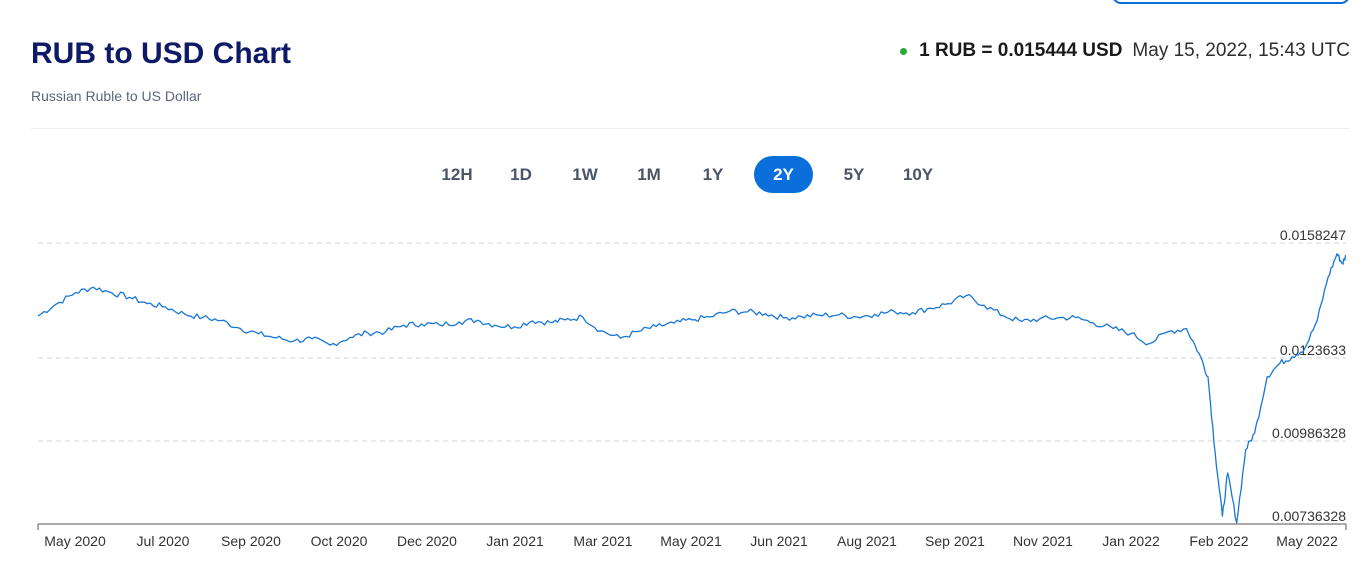  What do you see at coordinates (1313, 350) in the screenshot?
I see `y-tick-label: 0.0123633` at bounding box center [1313, 350].